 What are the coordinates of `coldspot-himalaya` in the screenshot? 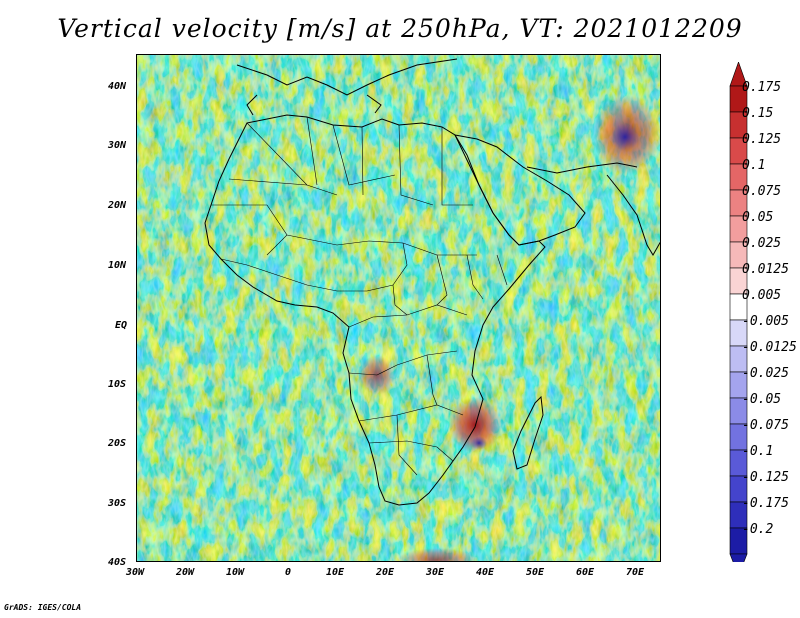 It's located at (625, 137).